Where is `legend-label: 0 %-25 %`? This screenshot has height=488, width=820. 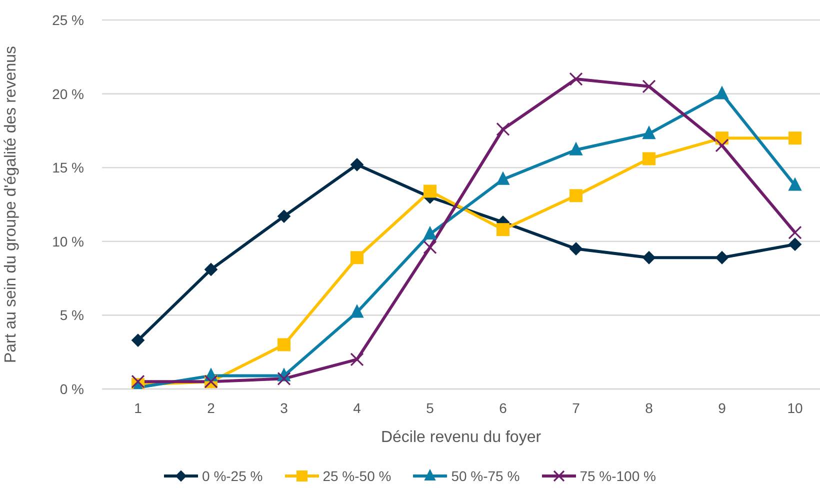
legend-label: 0 %-25 % is located at coordinates (232, 476).